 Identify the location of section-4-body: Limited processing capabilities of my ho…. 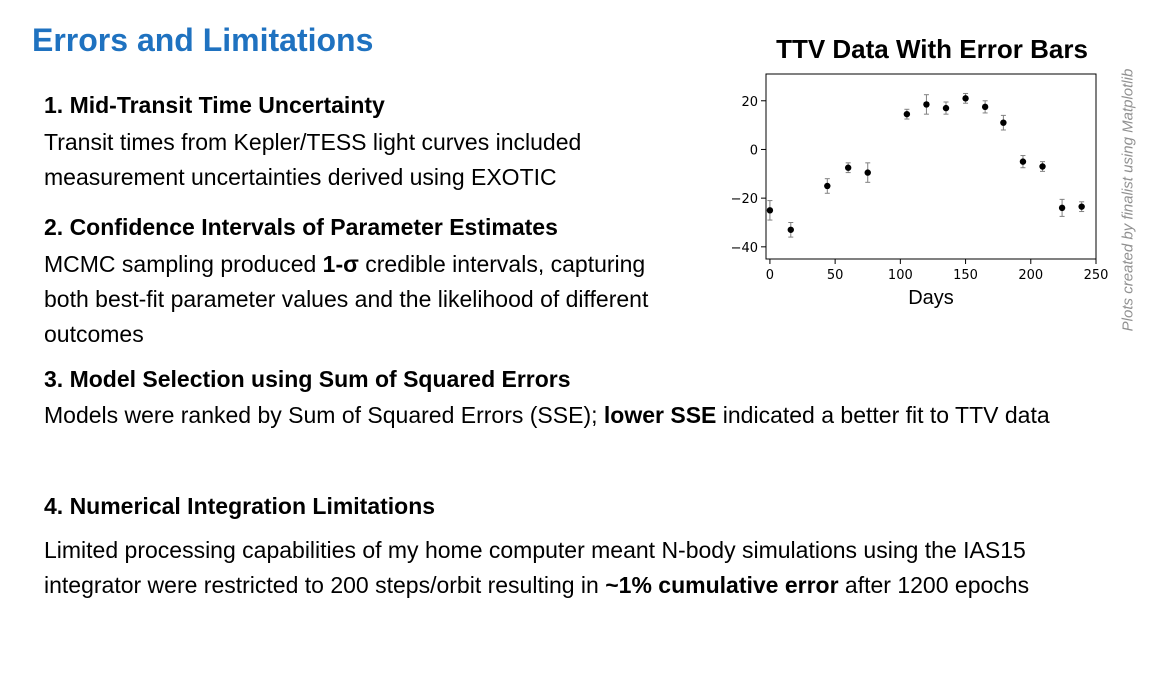
(574, 568).